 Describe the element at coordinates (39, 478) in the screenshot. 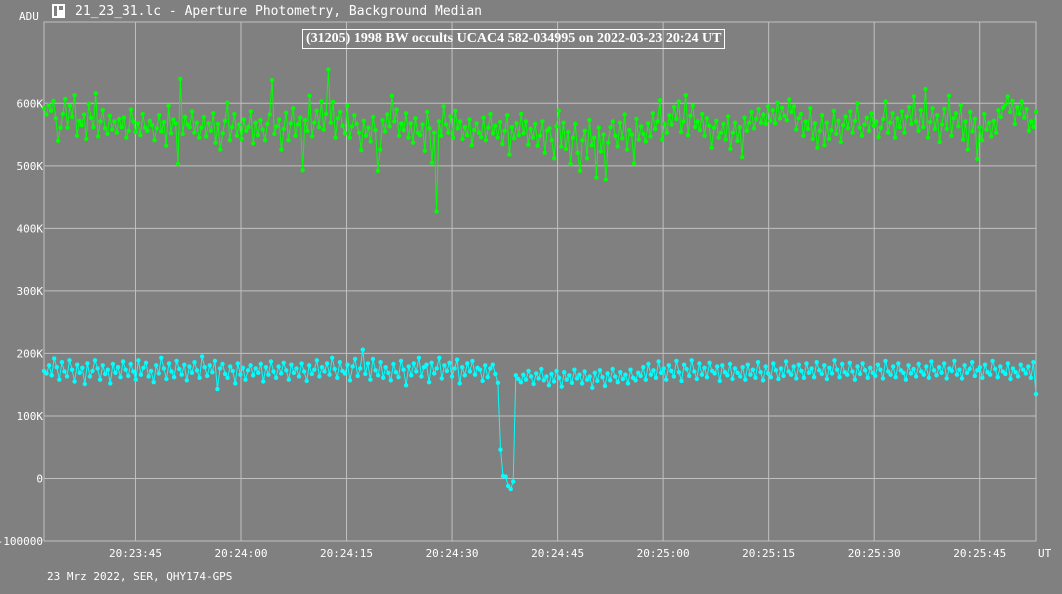

I see `y-tick-label: 0` at that location.